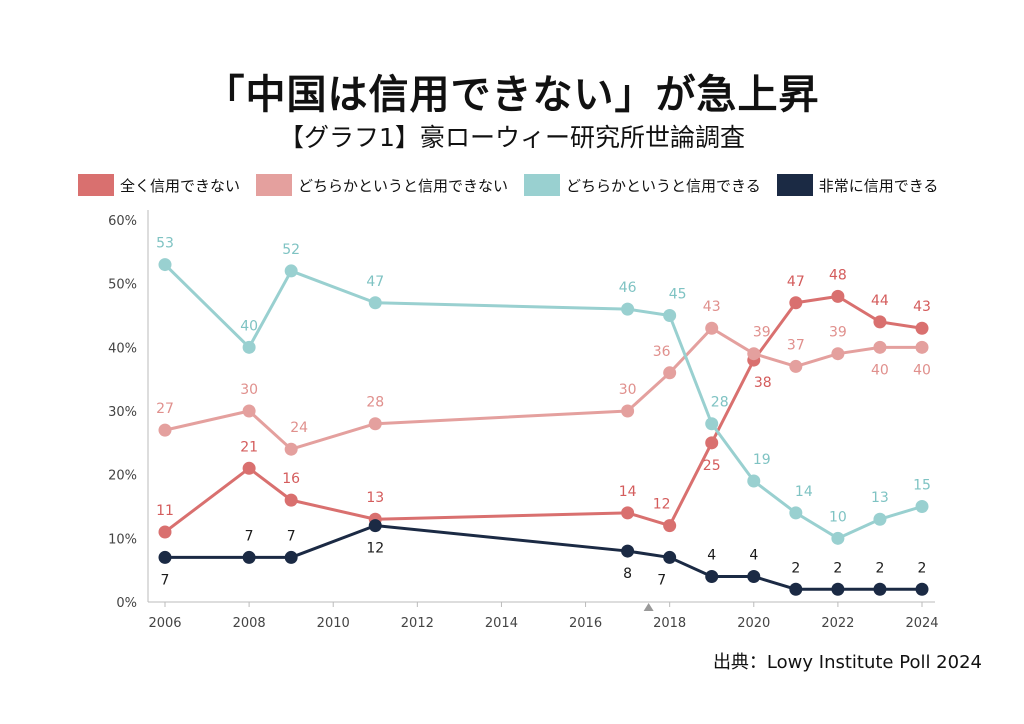  What do you see at coordinates (663, 185) in the screenshot?
I see `legend-label: どちらかというと信用できる` at bounding box center [663, 185].